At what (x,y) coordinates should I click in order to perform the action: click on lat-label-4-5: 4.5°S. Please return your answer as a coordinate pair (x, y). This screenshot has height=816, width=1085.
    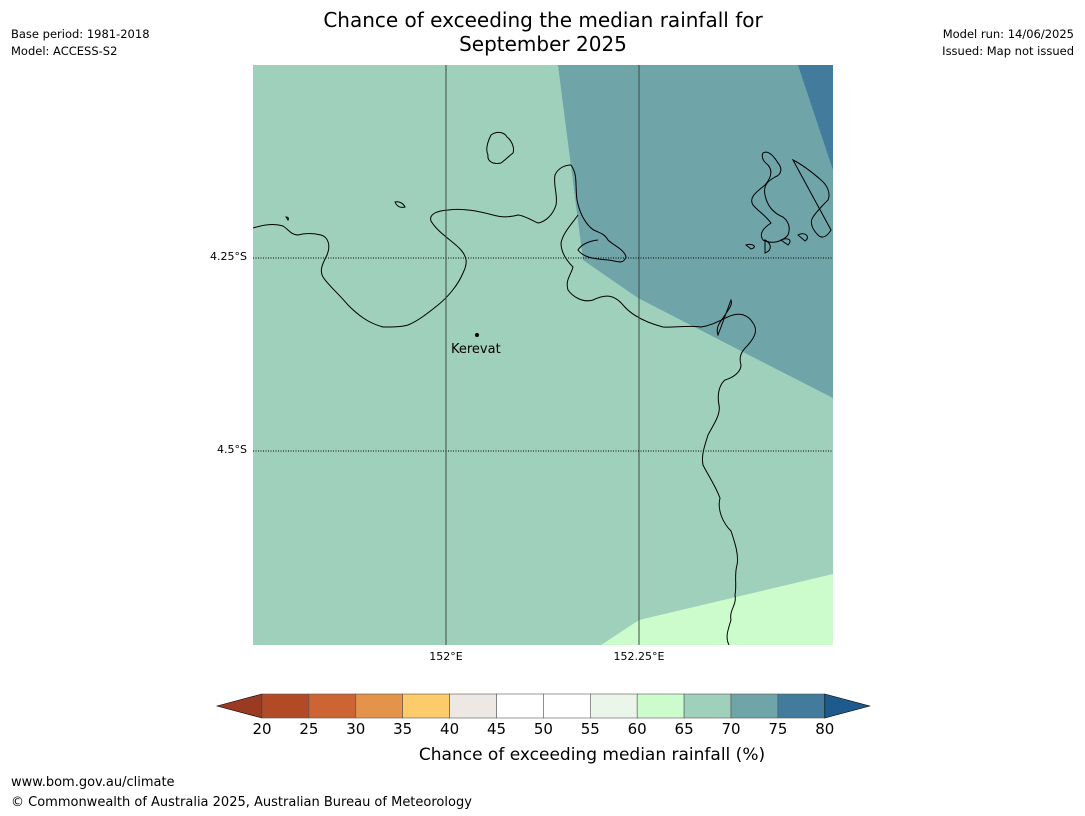
    Looking at the image, I should click on (232, 449).